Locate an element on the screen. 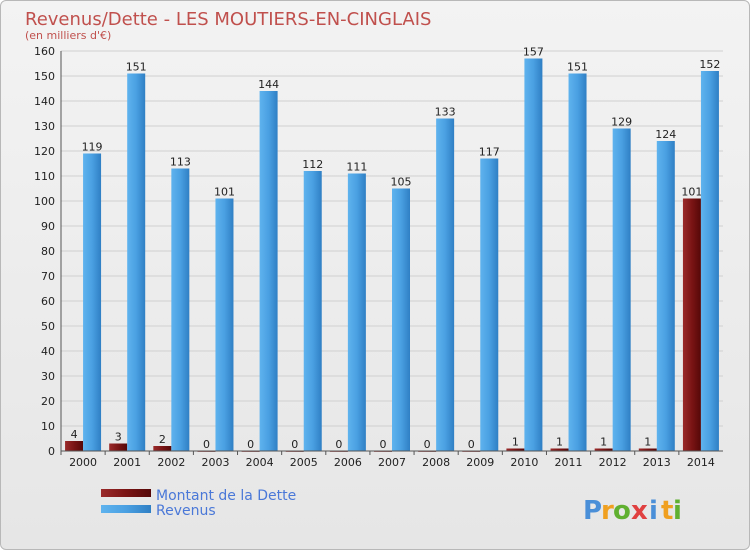  legend-label-revenus: Revenus is located at coordinates (186, 511).